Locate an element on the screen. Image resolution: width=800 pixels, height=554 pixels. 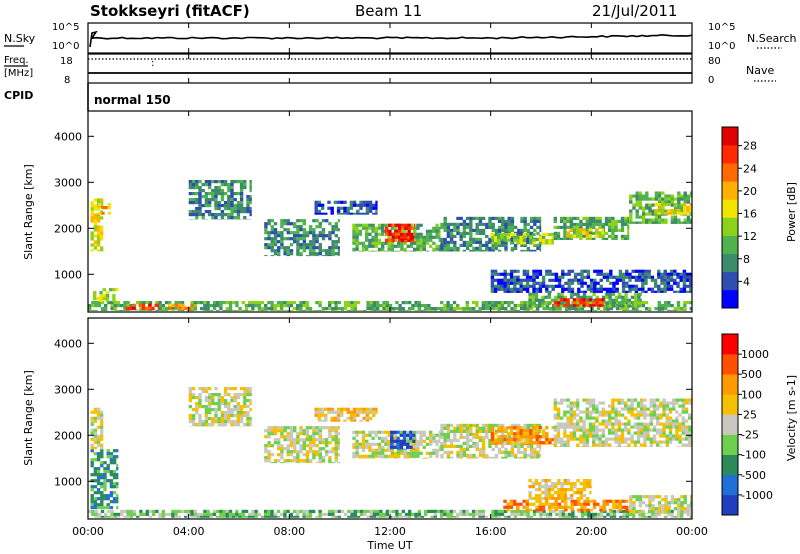
power-colorbar-frame is located at coordinates (730, 217).